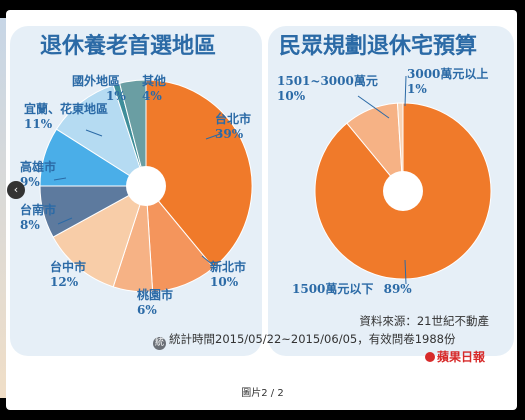  What do you see at coordinates (154, 88) in the screenshot?
I see `slice-label-other: 其他 4%` at bounding box center [154, 88].